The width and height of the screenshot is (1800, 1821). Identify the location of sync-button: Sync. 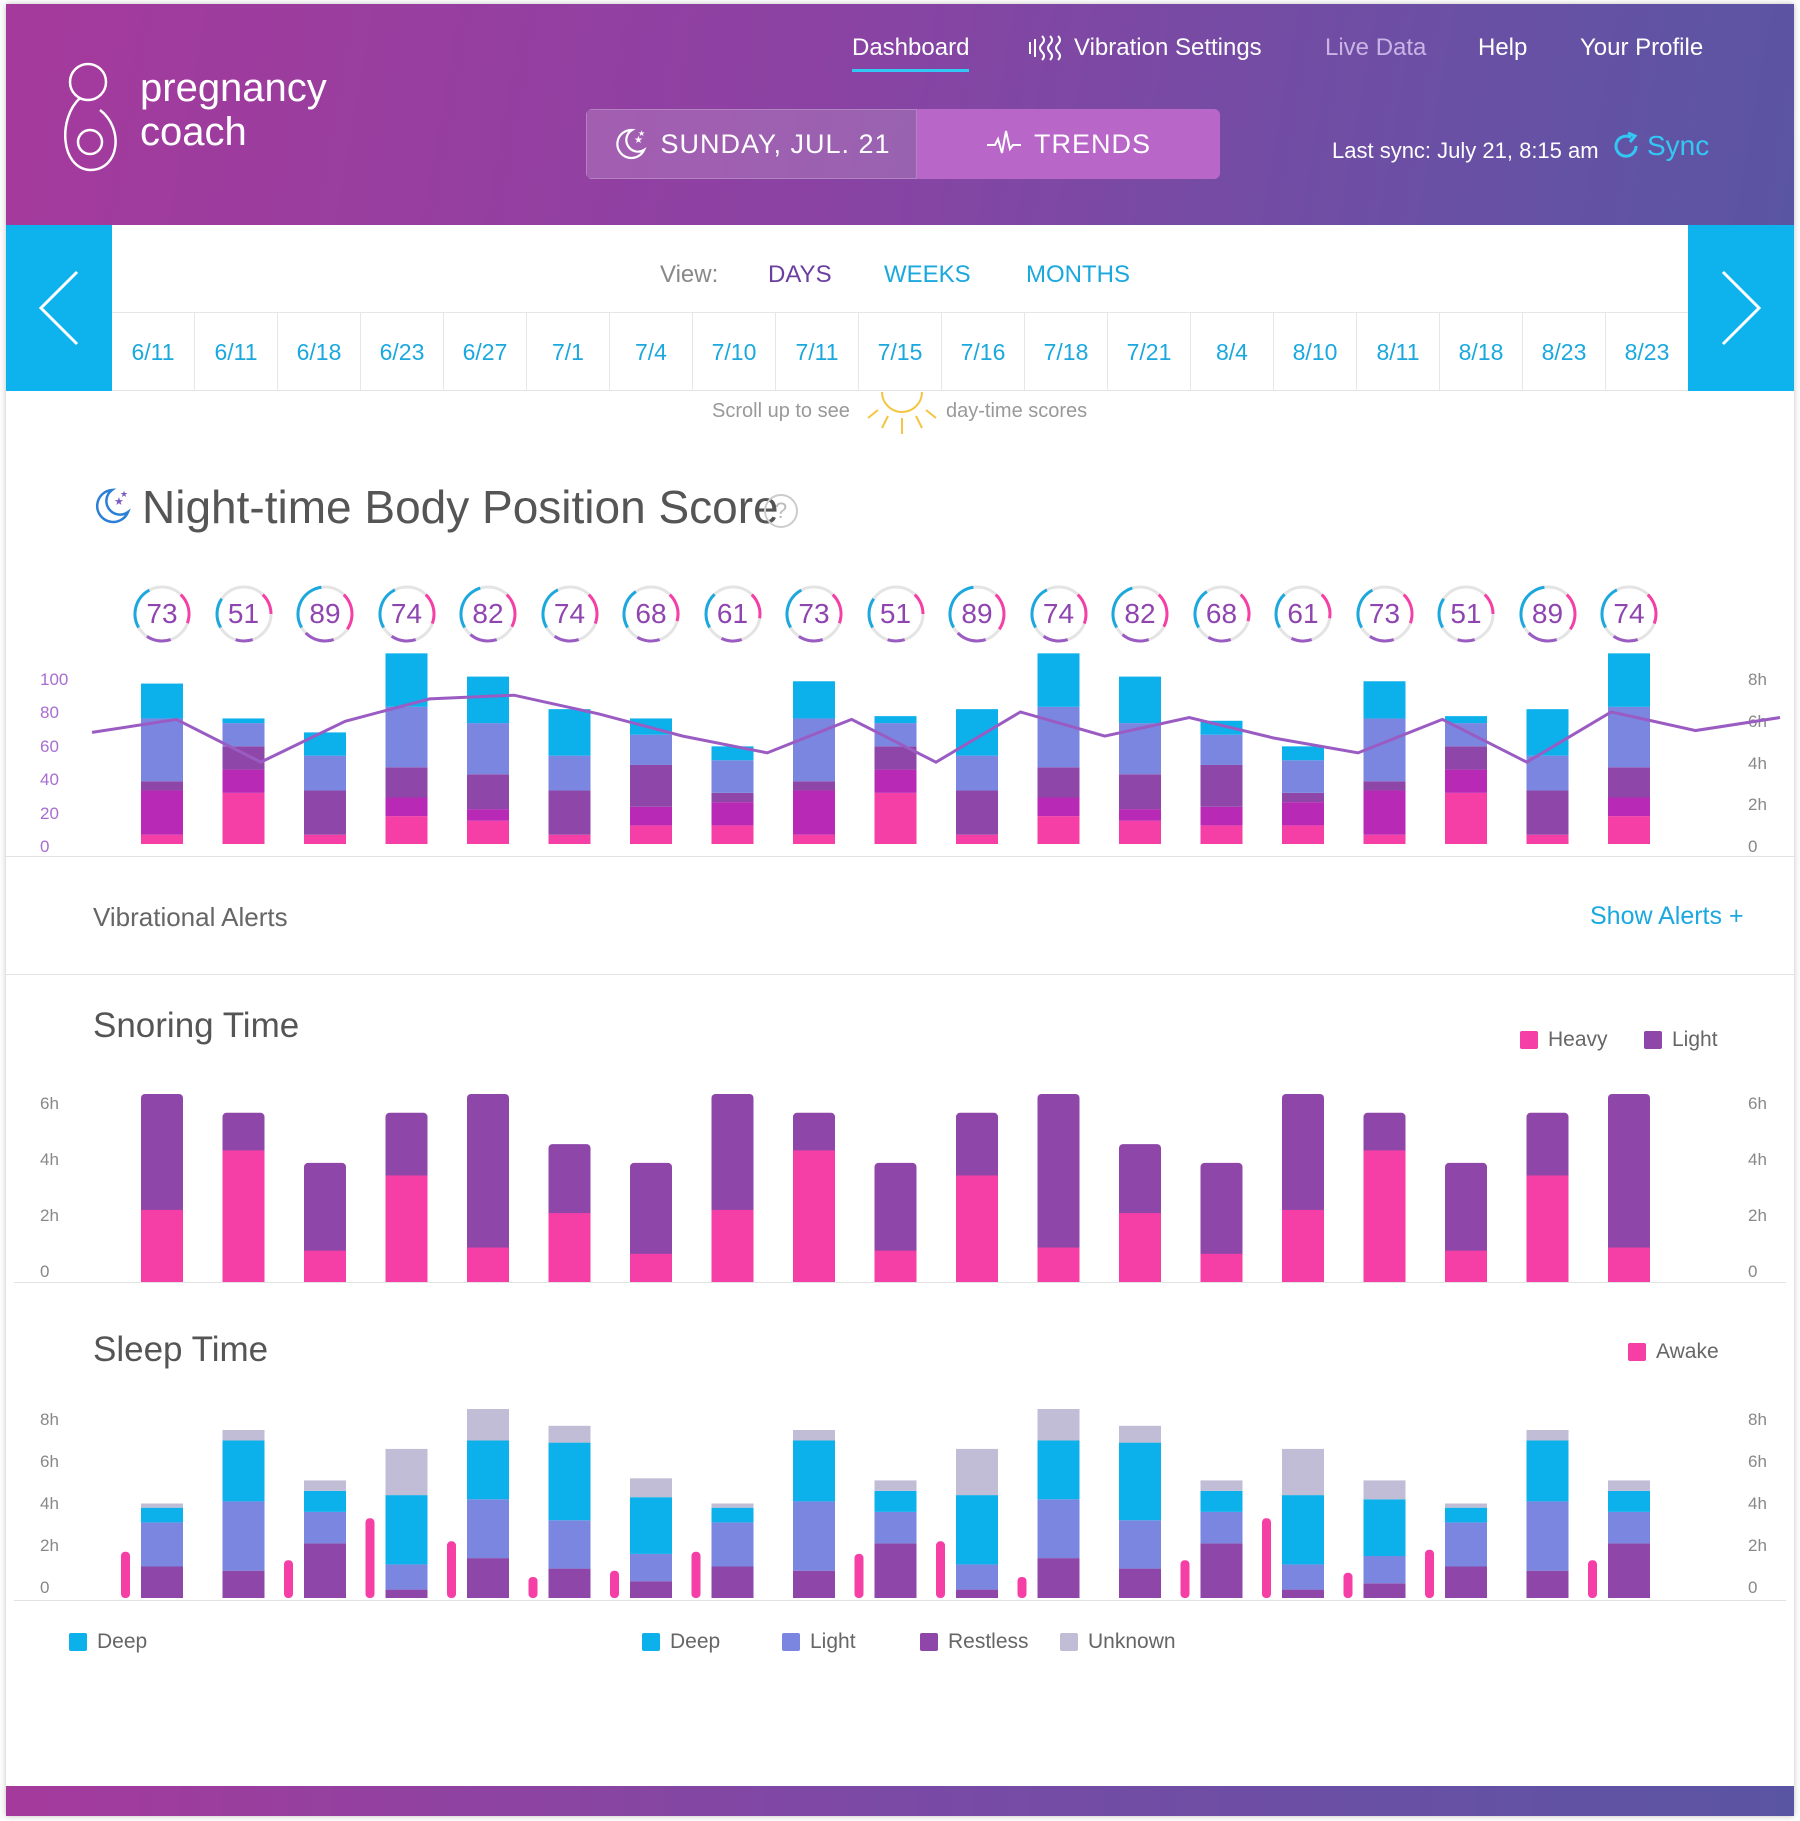
(1660, 146).